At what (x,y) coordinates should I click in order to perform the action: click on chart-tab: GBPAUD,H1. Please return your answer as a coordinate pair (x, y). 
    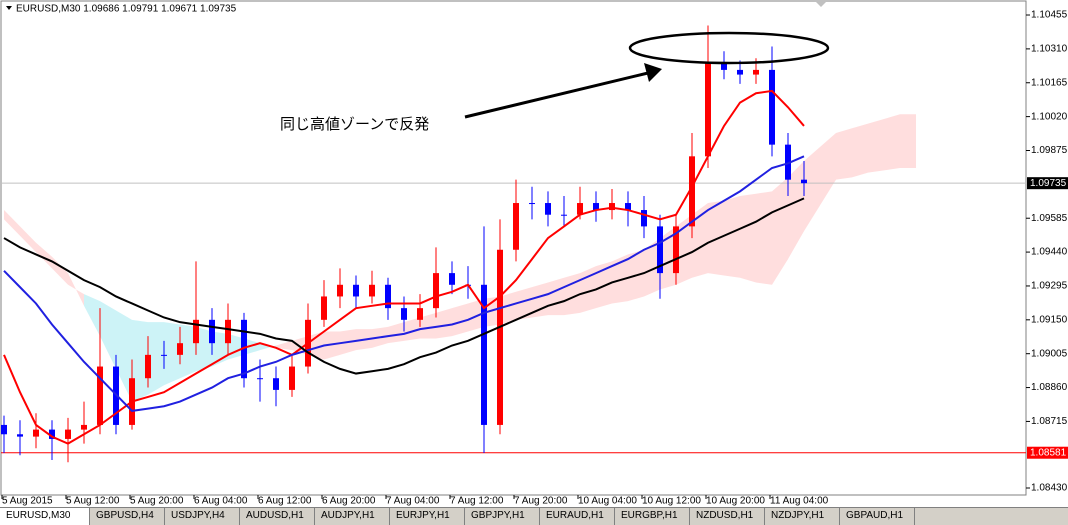
    Looking at the image, I should click on (877, 516).